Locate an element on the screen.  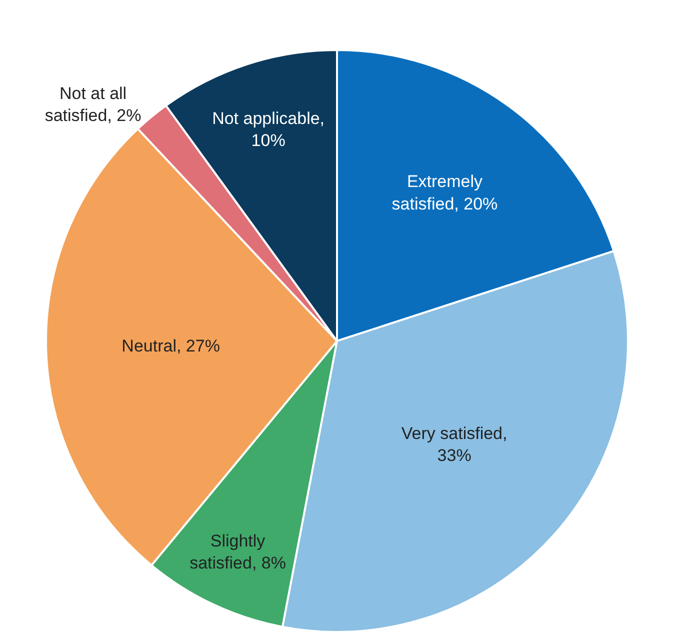
slice-label: Extremely satisfied, 20% is located at coordinates (445, 193).